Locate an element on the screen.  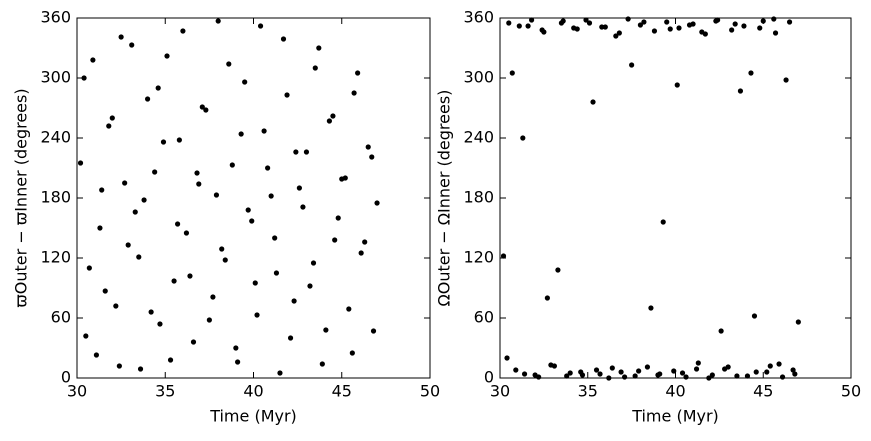
x-tick-label: 50 is located at coordinates (851, 391).